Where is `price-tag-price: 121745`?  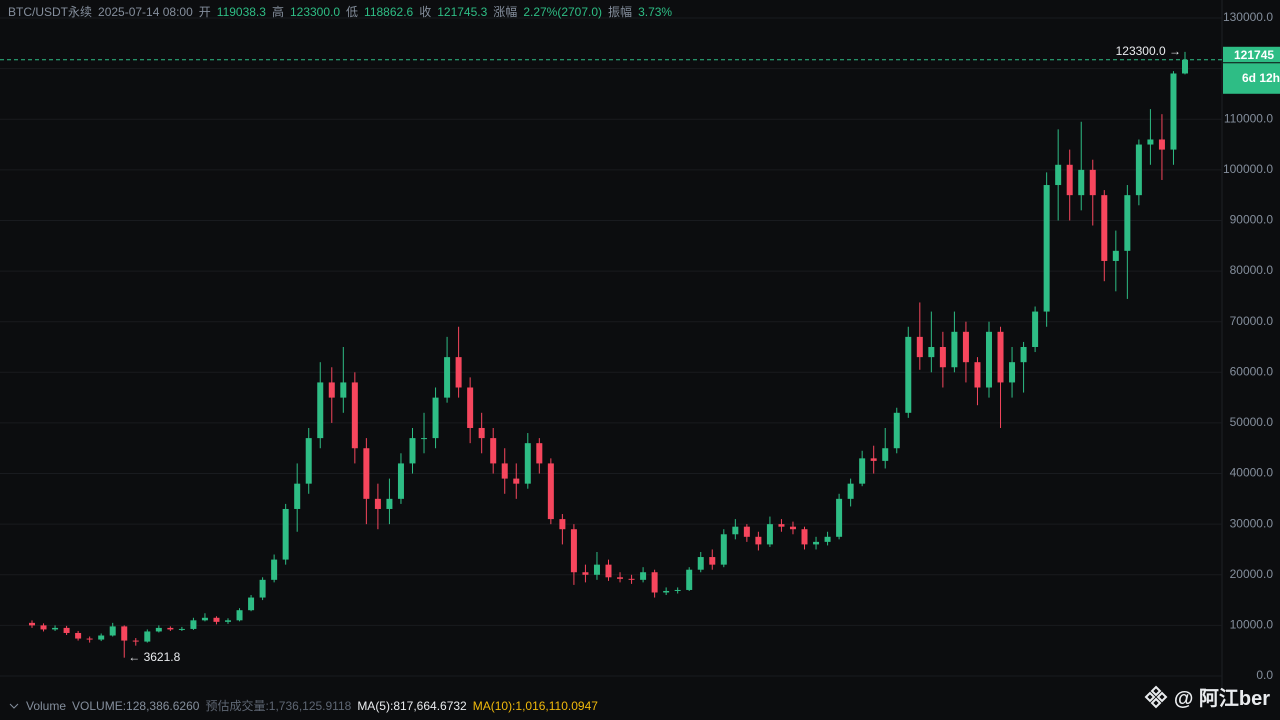
price-tag-price: 121745 is located at coordinates (1254, 55).